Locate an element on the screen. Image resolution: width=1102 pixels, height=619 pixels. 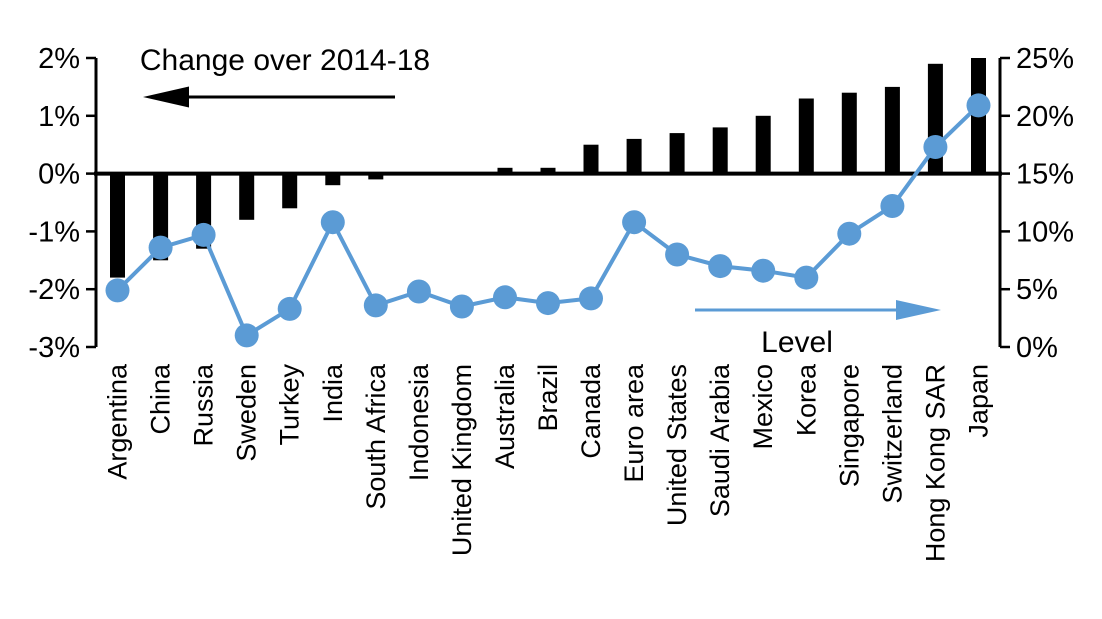
bar-saudi-arabia is located at coordinates (720, 150).